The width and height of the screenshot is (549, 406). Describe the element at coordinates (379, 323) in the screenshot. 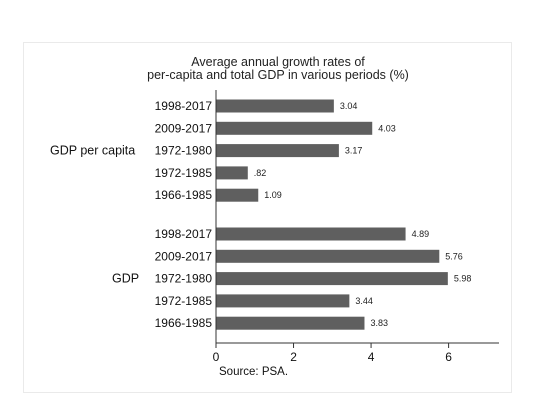

I see `value-label: 3.83` at that location.